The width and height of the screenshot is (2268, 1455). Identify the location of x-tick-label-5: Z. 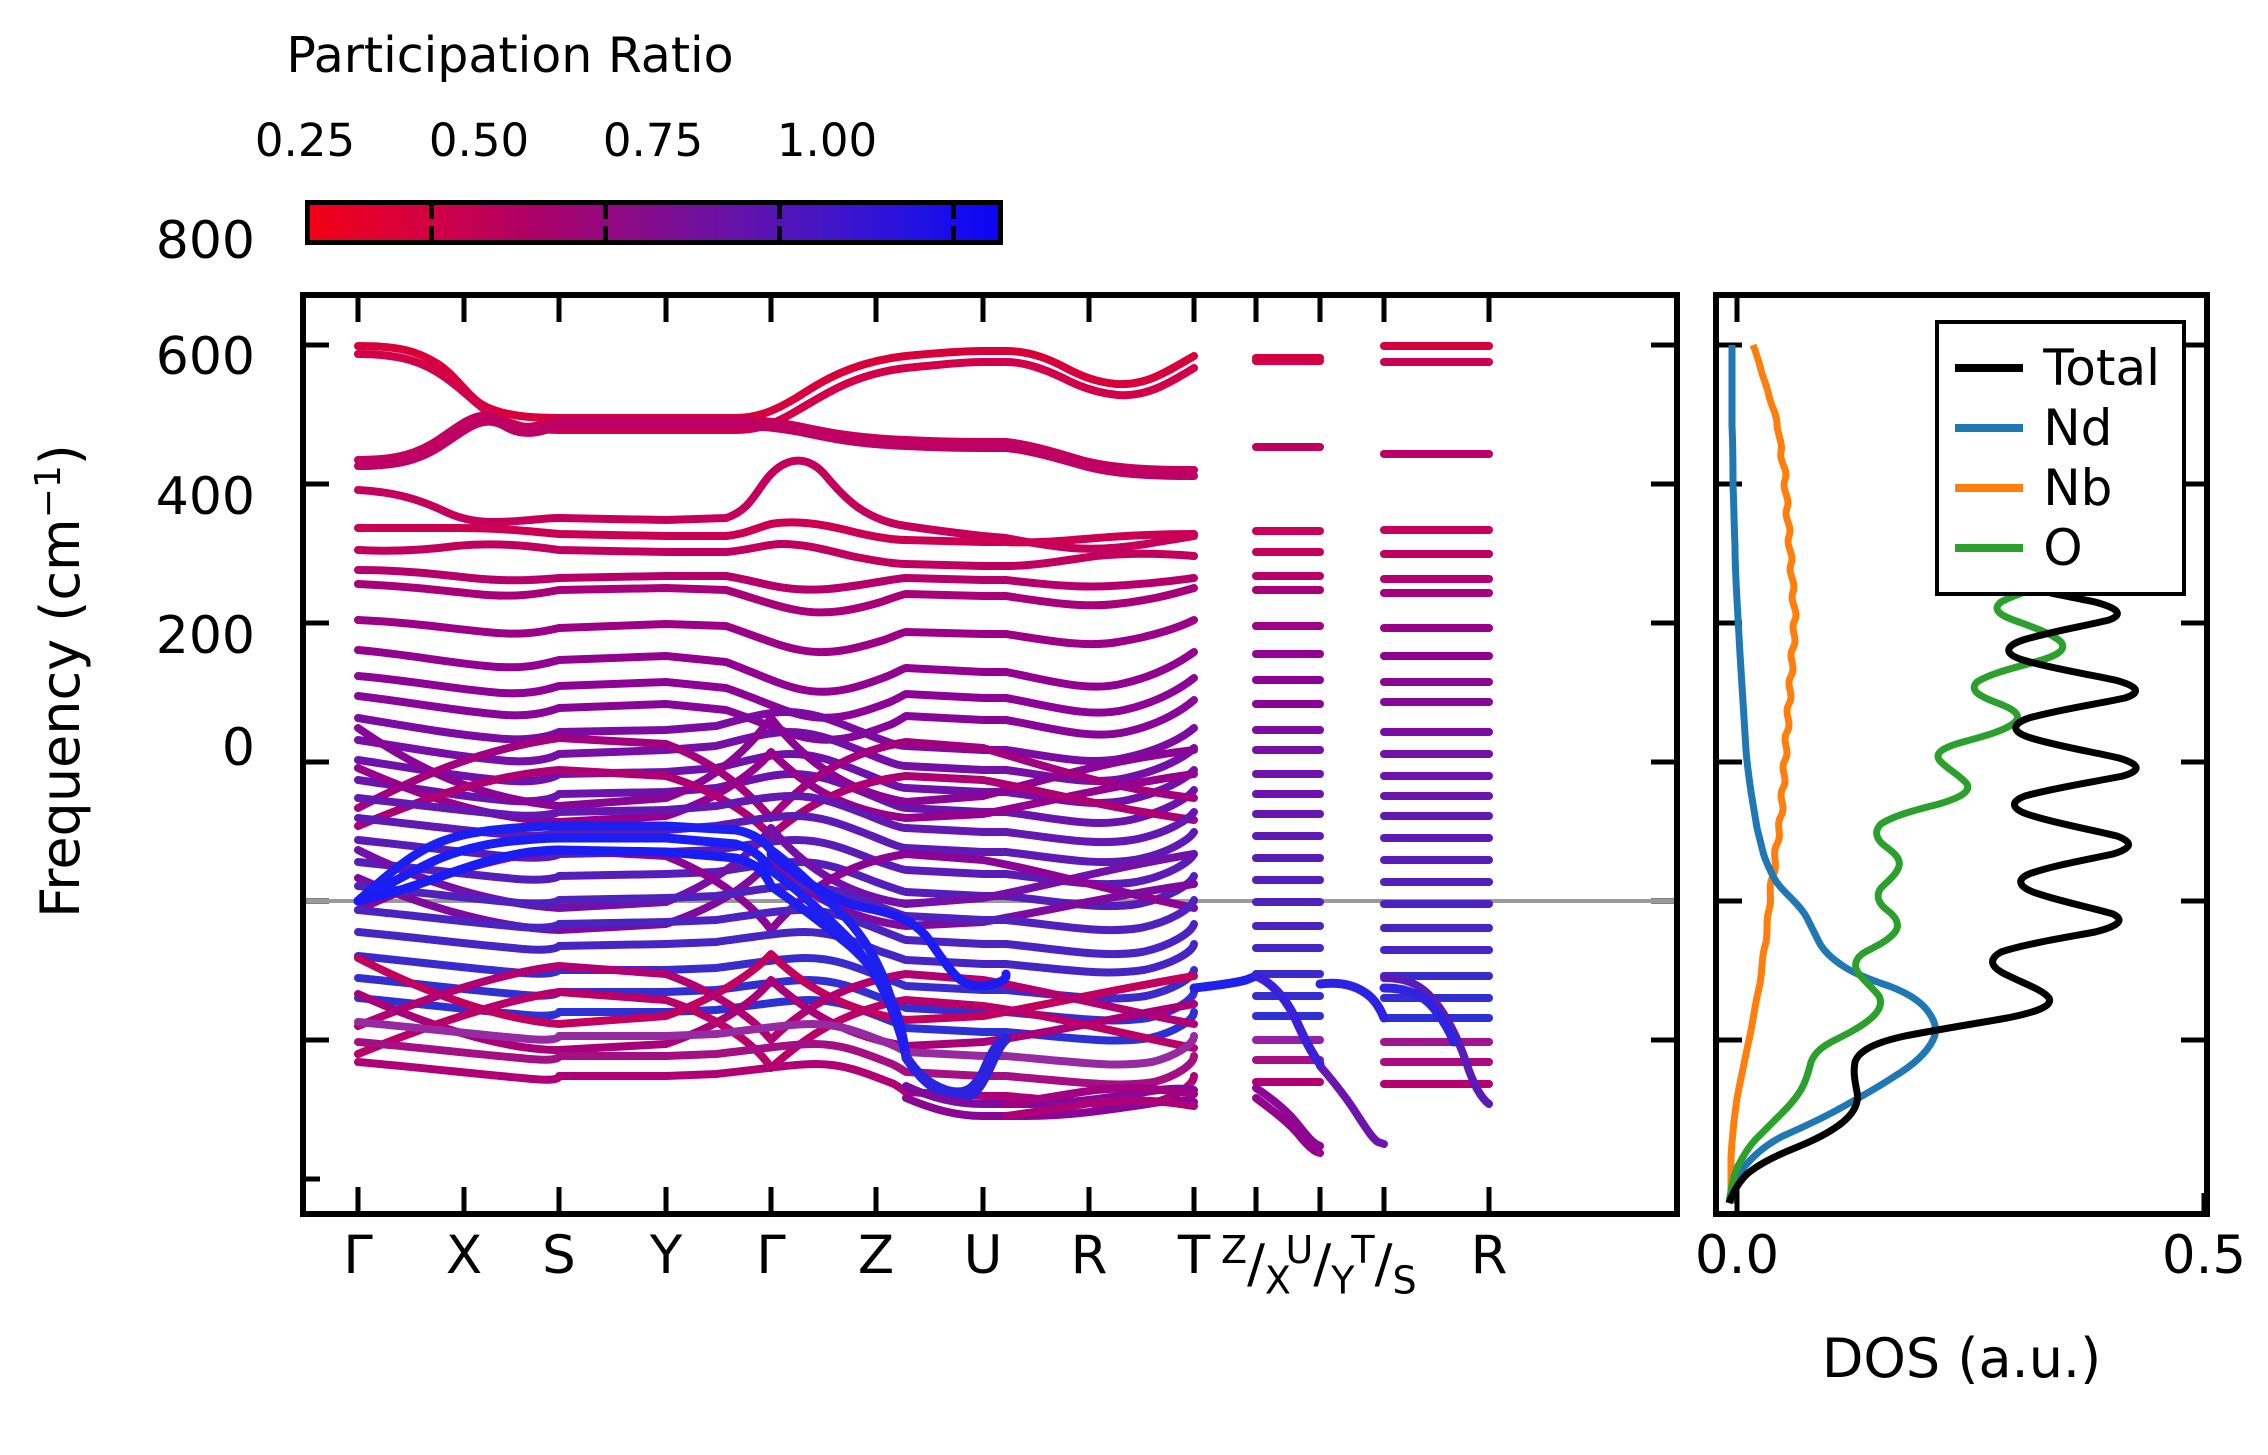
(876, 1255).